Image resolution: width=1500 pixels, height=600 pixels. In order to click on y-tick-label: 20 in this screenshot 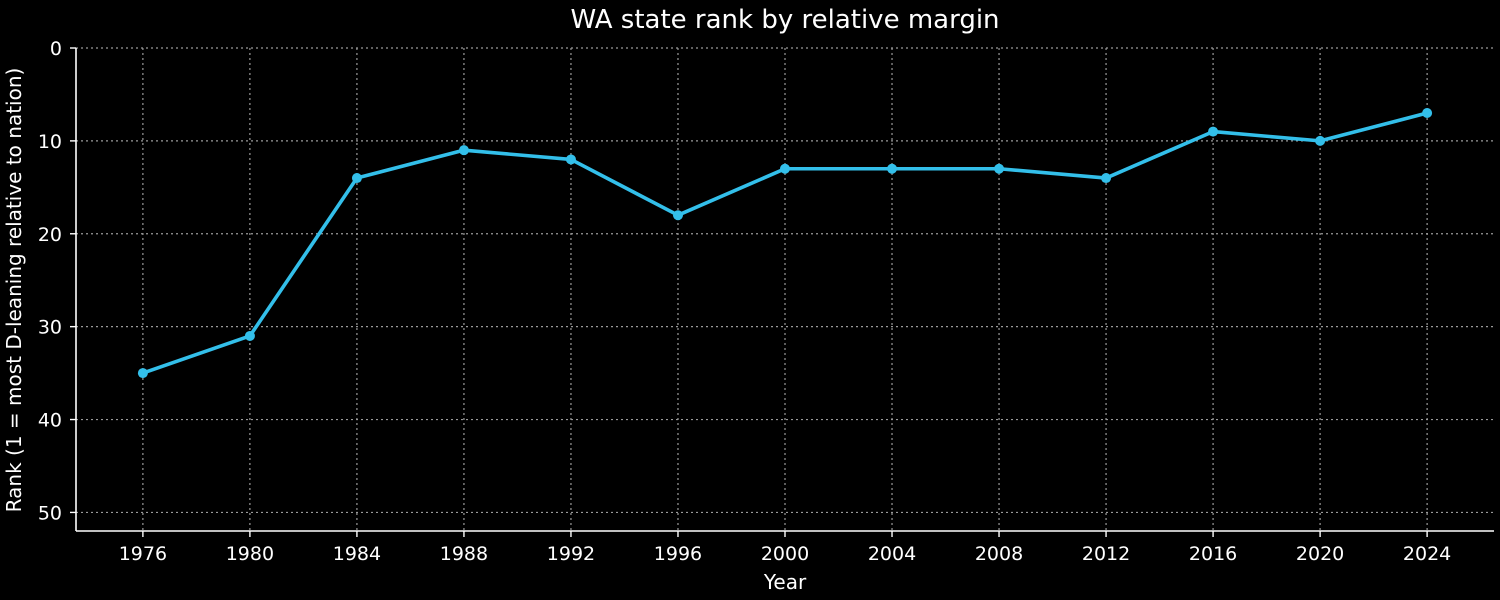, I will do `click(50, 235)`.